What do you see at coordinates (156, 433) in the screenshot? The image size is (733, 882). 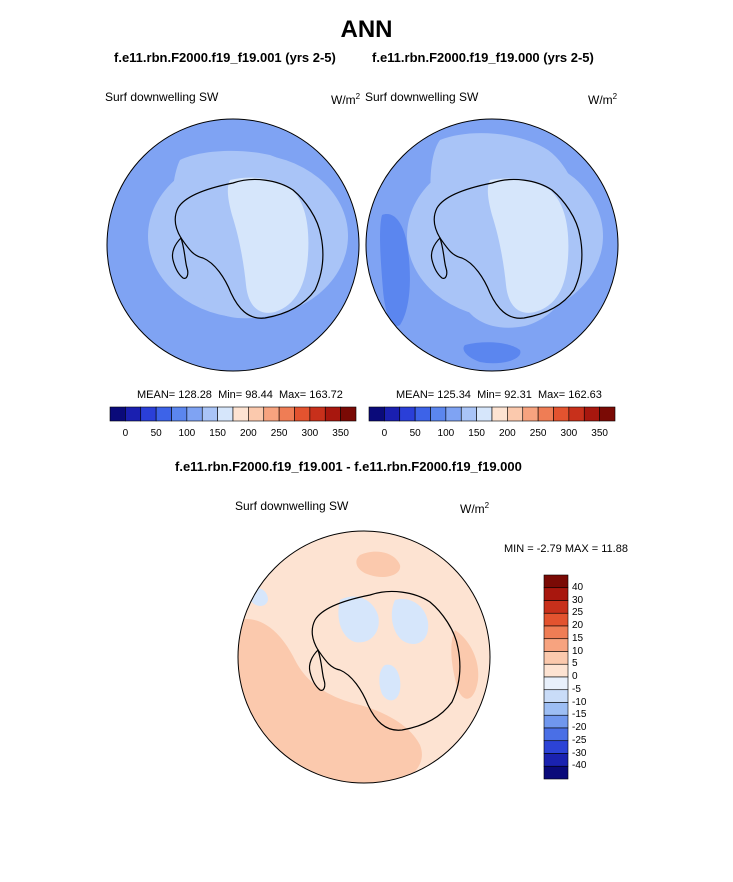 I see `left-colorbar-tick-label: 50` at bounding box center [156, 433].